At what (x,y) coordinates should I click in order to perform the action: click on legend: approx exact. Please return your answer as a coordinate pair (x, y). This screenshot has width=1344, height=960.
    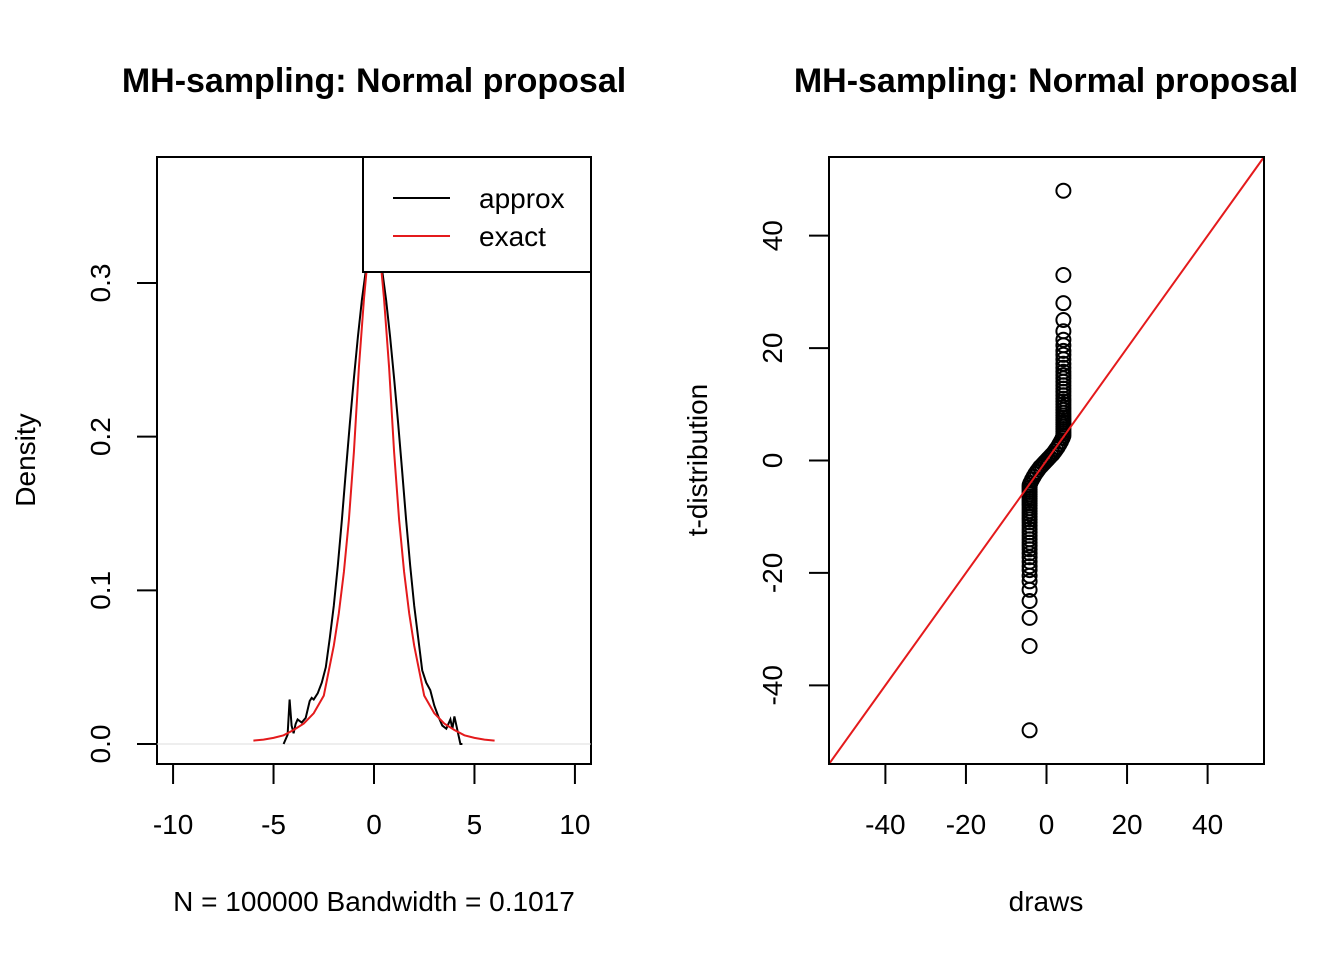
    Looking at the image, I should click on (477, 214).